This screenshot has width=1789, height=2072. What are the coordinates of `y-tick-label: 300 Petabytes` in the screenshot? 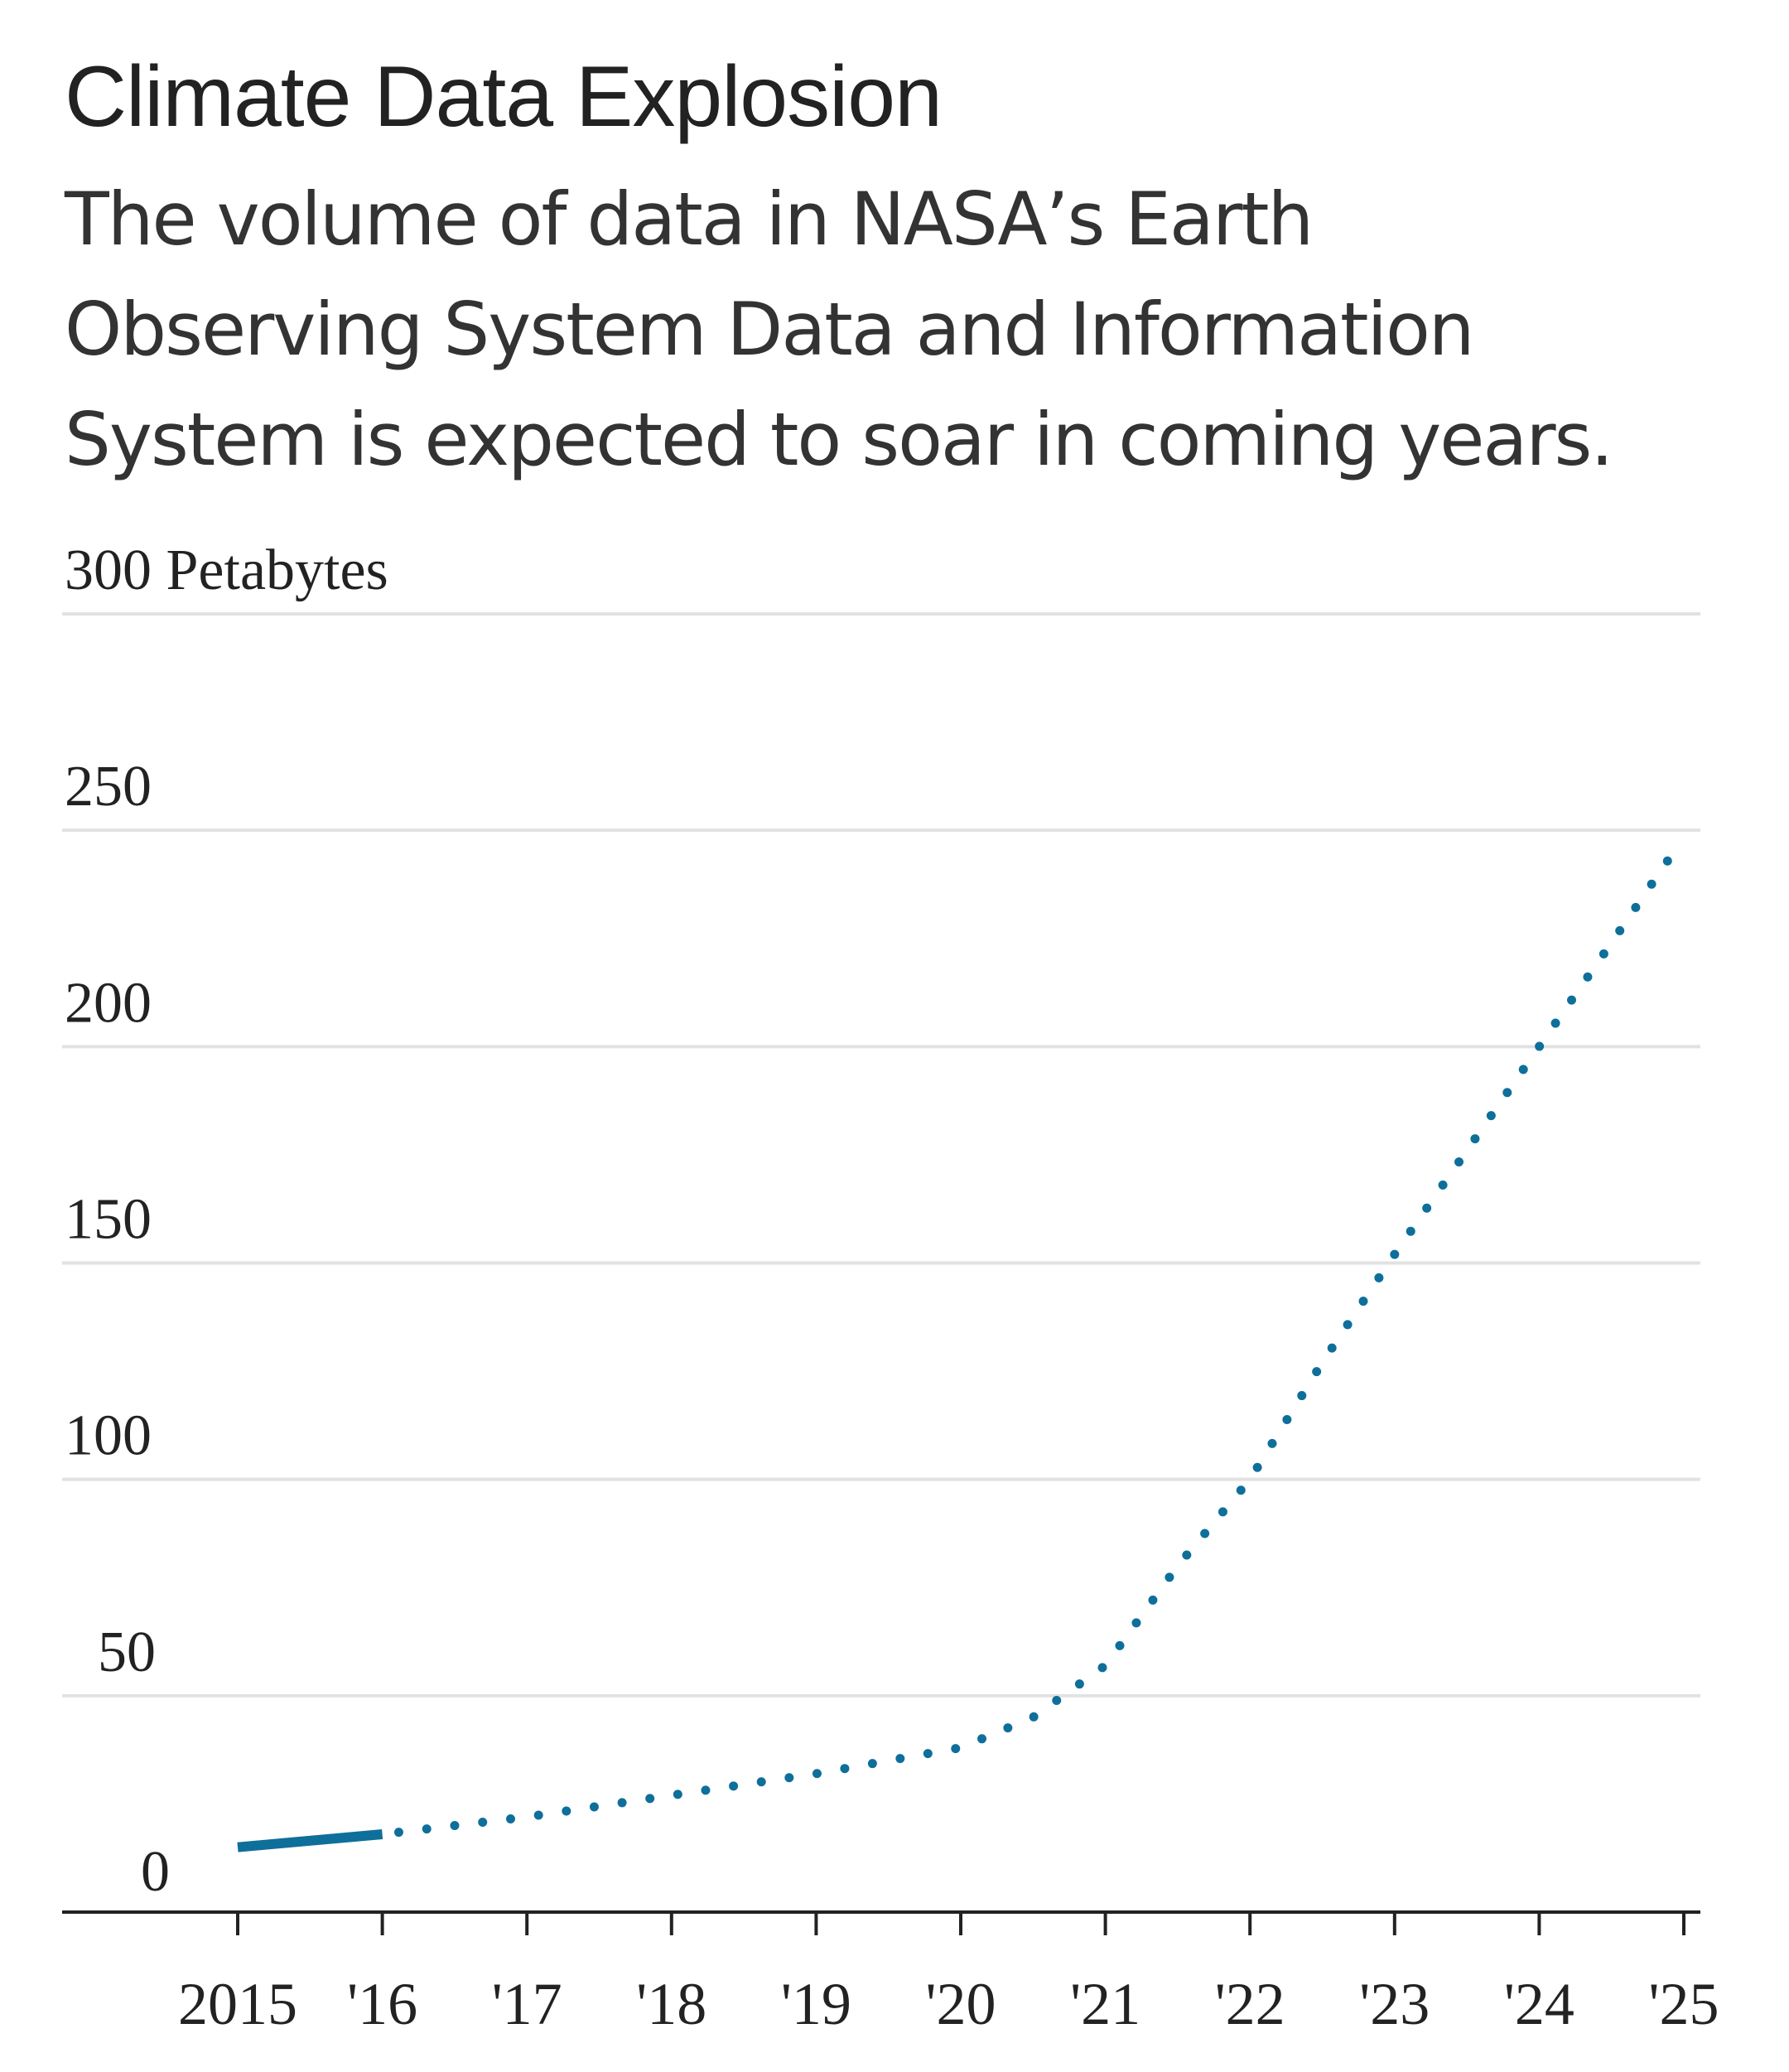 It's located at (226, 570).